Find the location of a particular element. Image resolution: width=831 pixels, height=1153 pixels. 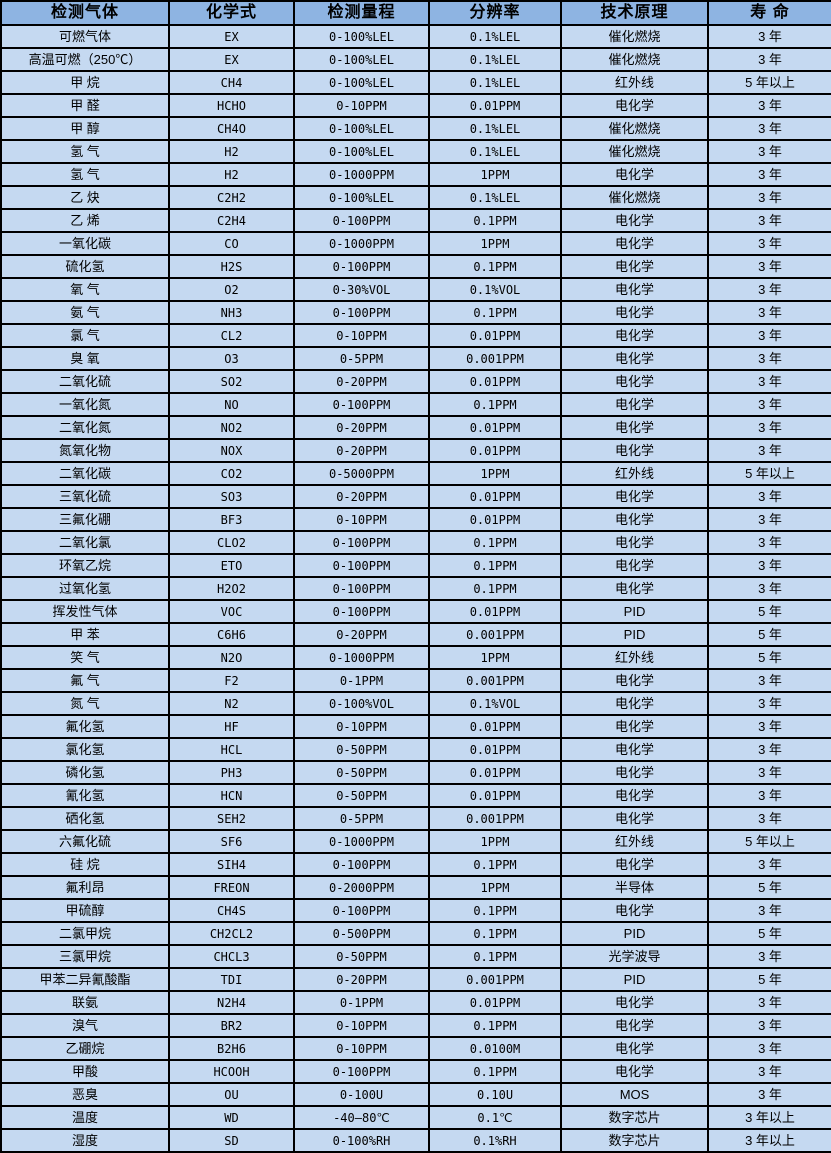

detection-range-cell: 0-100PPM is located at coordinates (361, 910).